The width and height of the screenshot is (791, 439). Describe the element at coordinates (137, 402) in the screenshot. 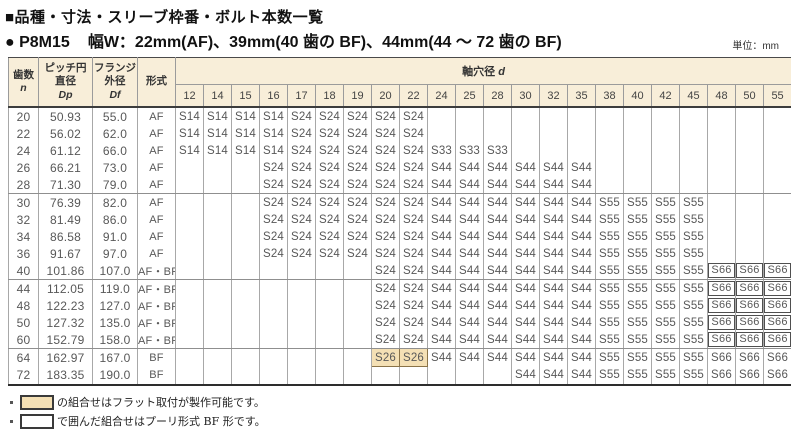

I see `footnote-flat-mount: の組合せはフラット取付が製作可能です。` at that location.